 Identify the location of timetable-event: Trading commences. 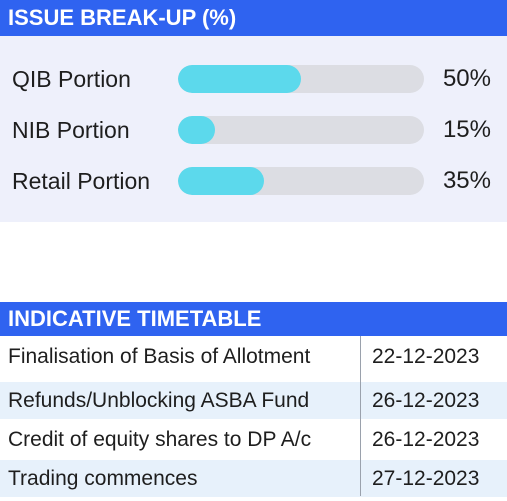
(103, 478).